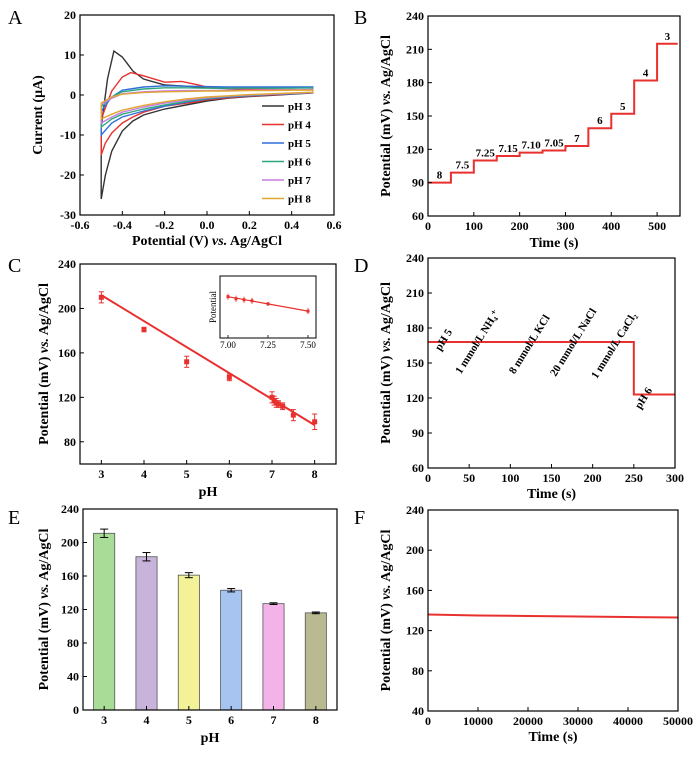  What do you see at coordinates (299, 200) in the screenshot?
I see `legend-entry: pH 8` at bounding box center [299, 200].